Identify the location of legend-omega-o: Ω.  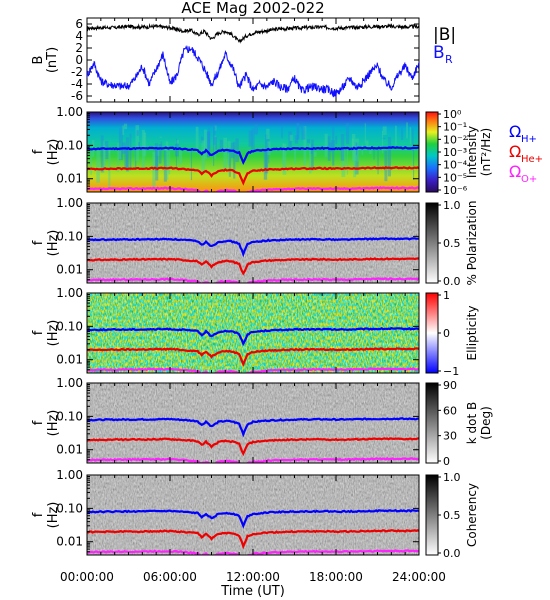
(515, 171).